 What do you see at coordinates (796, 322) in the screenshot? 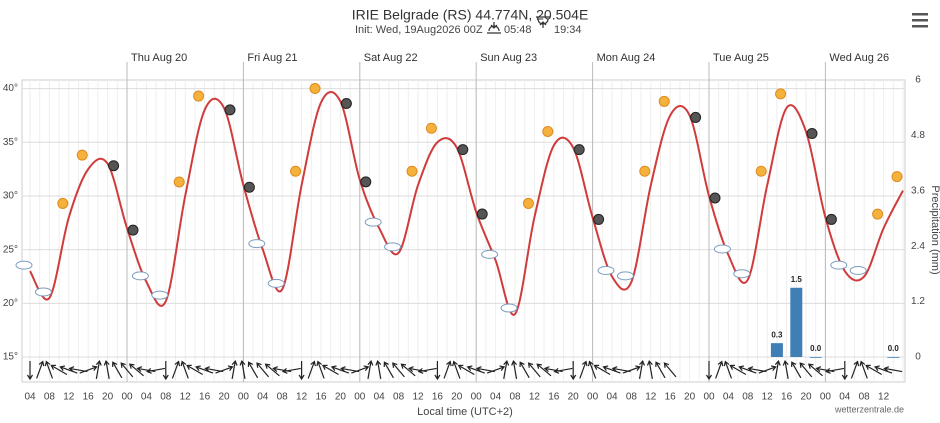
I see `precip-bar` at bounding box center [796, 322].